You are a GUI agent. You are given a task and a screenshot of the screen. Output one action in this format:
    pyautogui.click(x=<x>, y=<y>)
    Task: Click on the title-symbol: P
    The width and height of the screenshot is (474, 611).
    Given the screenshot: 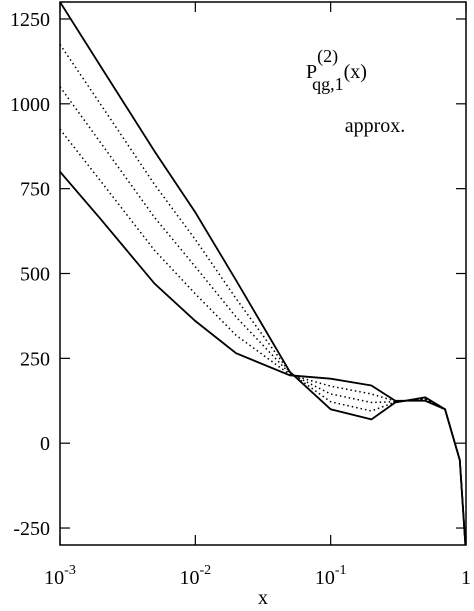 What is the action you would take?
    pyautogui.click(x=311, y=72)
    